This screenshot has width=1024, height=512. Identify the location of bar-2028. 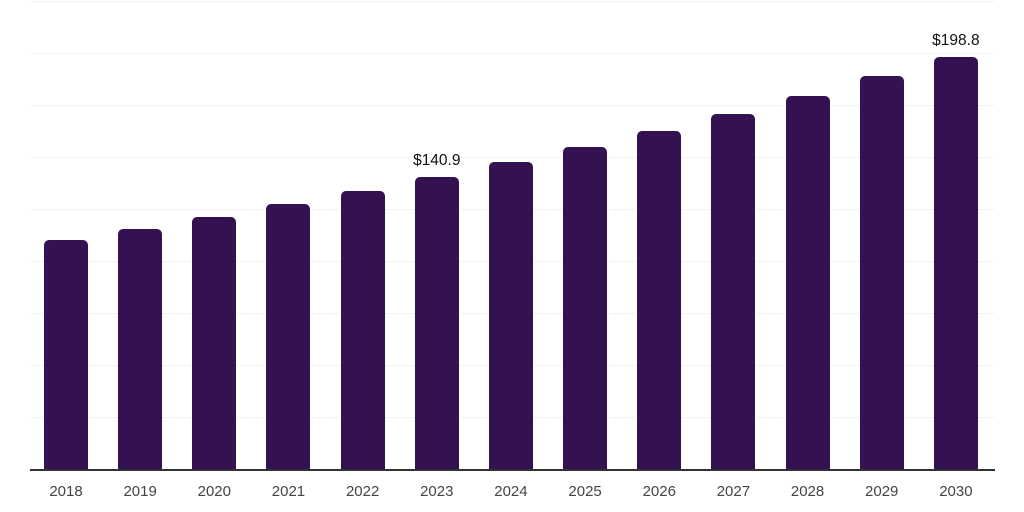
(807, 282).